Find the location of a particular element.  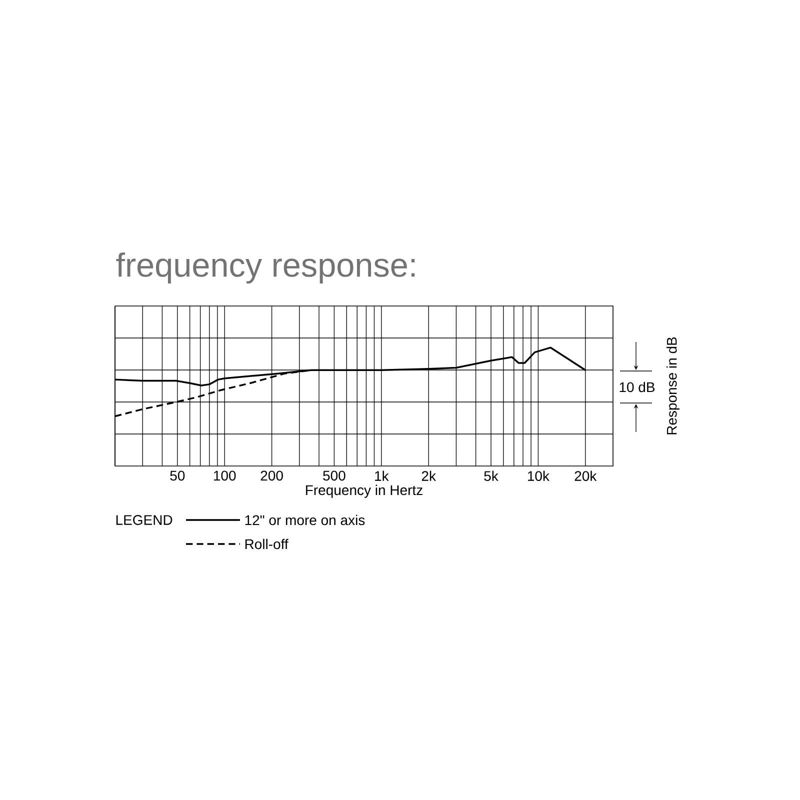

legend-label: Roll-off is located at coordinates (266, 544).